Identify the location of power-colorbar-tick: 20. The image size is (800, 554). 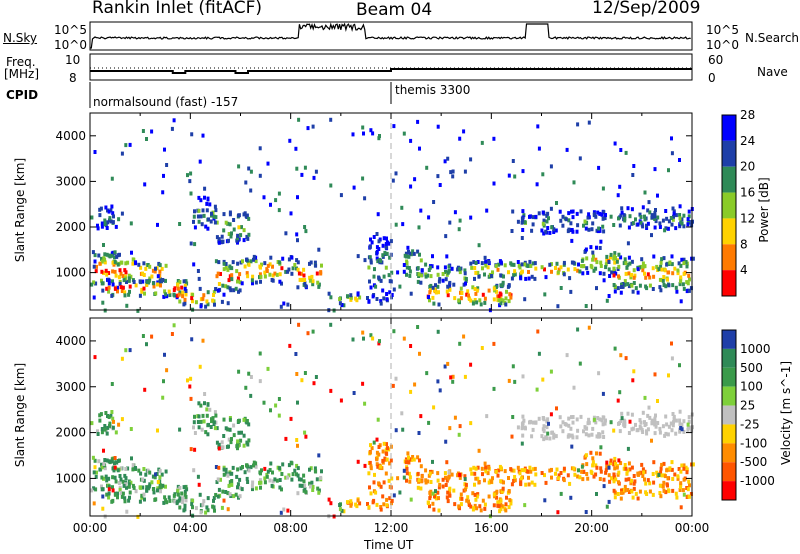
(747, 167).